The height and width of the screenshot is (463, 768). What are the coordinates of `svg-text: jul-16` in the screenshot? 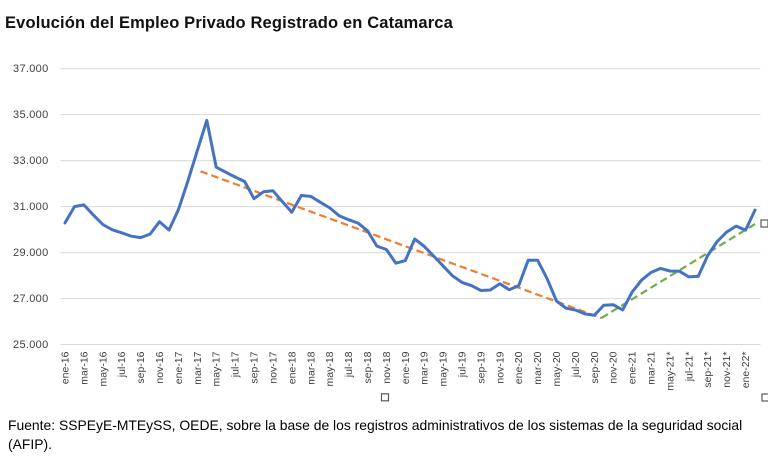 It's located at (122, 364).